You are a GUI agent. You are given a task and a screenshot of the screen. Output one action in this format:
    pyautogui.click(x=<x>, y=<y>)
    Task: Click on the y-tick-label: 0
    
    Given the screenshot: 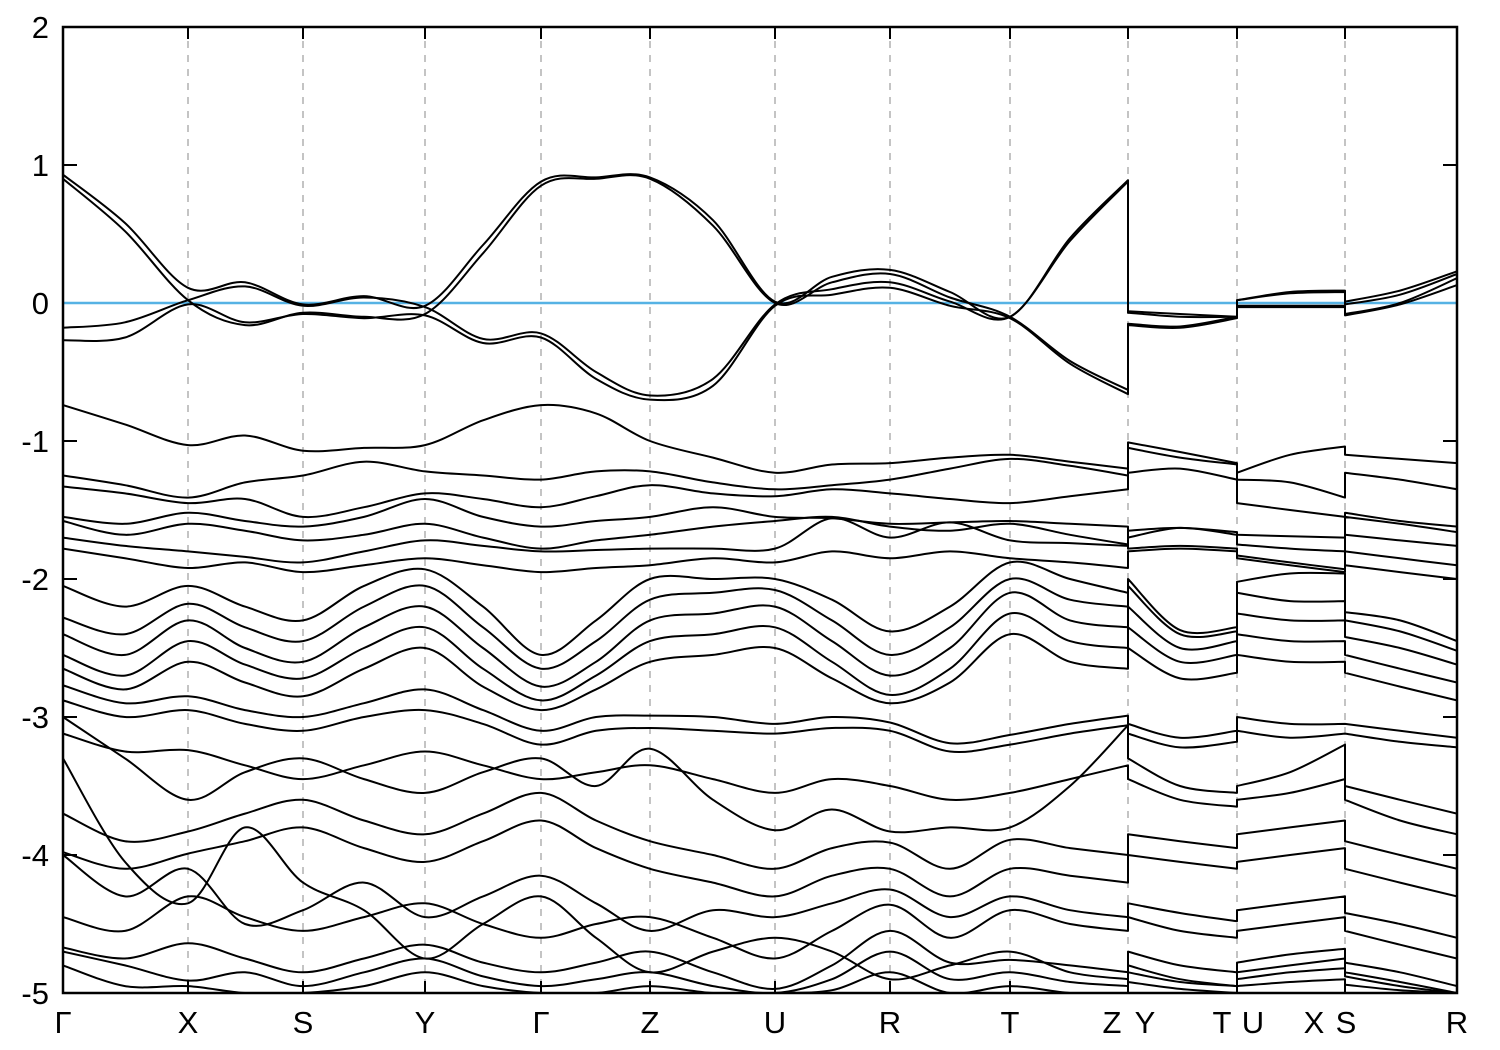 What is the action you would take?
    pyautogui.click(x=40, y=303)
    